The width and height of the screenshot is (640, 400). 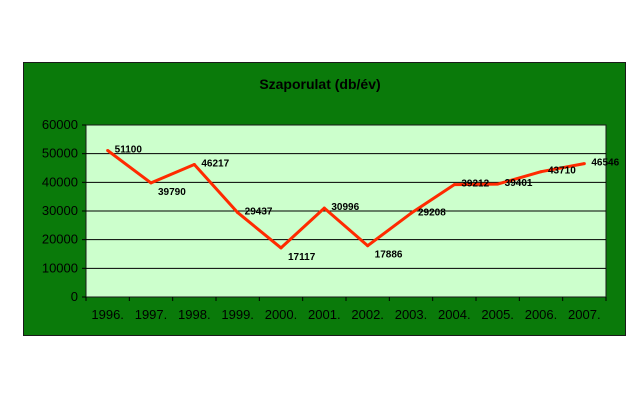 What do you see at coordinates (541, 314) in the screenshot?
I see `x-tick-label: 2006.` at bounding box center [541, 314].